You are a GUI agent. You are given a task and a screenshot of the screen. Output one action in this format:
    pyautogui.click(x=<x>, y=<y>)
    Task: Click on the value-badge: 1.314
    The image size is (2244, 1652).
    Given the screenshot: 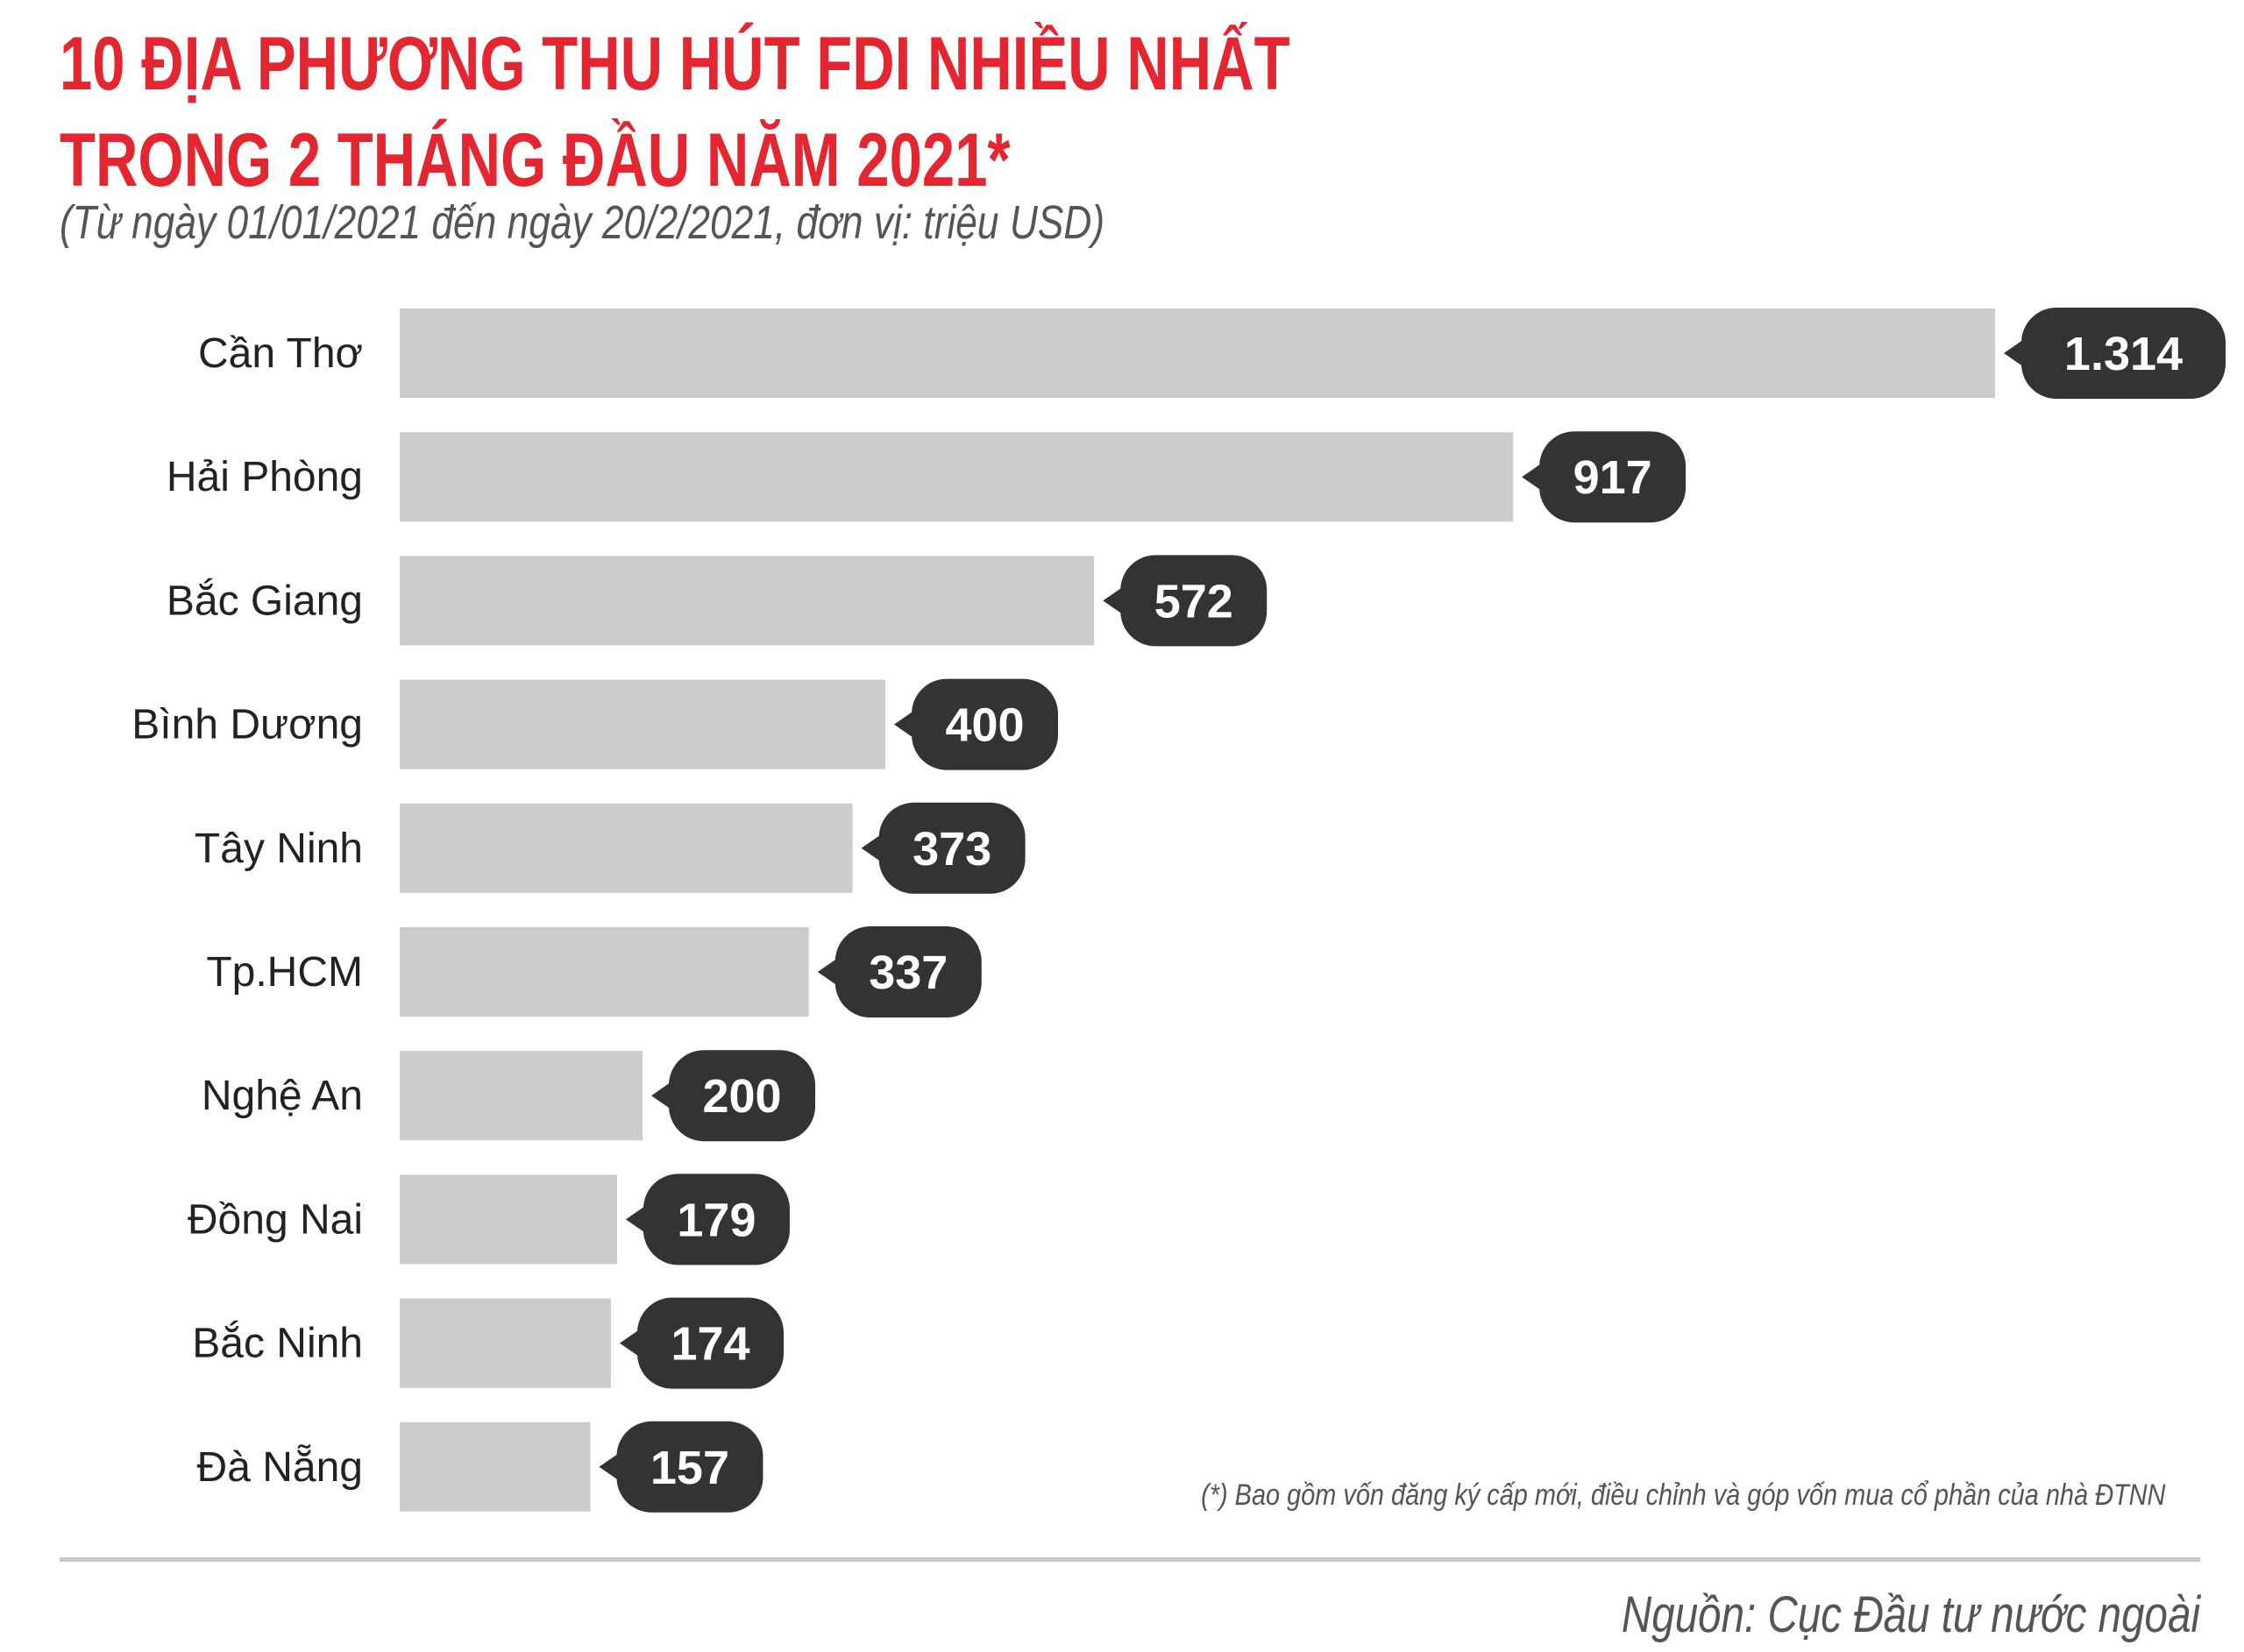 What is the action you would take?
    pyautogui.click(x=2115, y=353)
    